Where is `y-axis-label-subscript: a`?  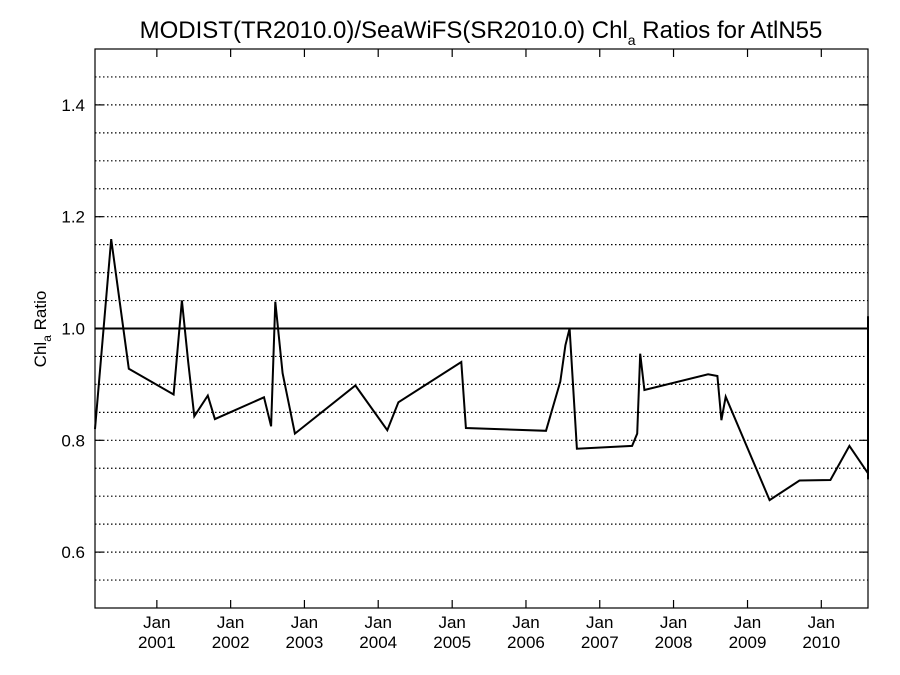 y-axis-label-subscript: a is located at coordinates (47, 338).